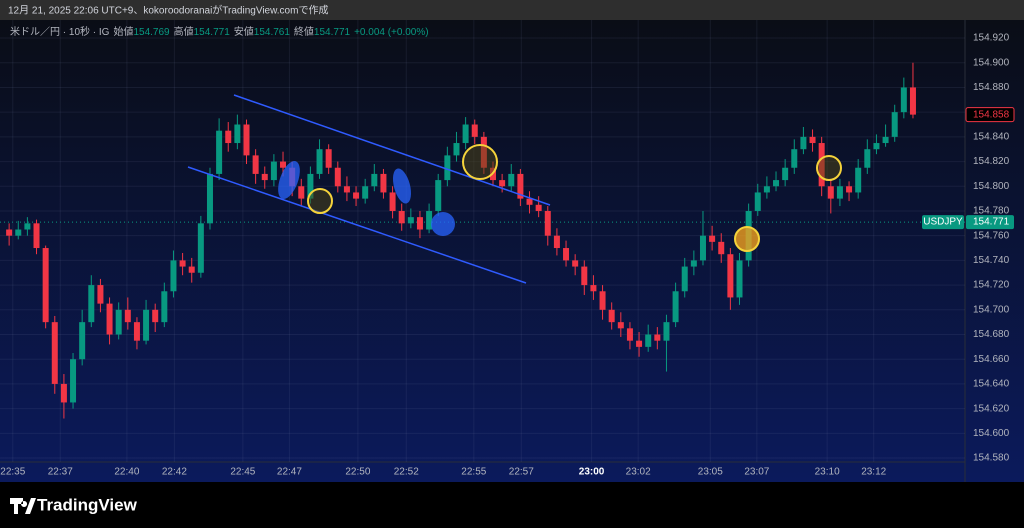 This screenshot has height=528, width=1024. I want to click on y-tick-label: 154.620, so click(991, 408).